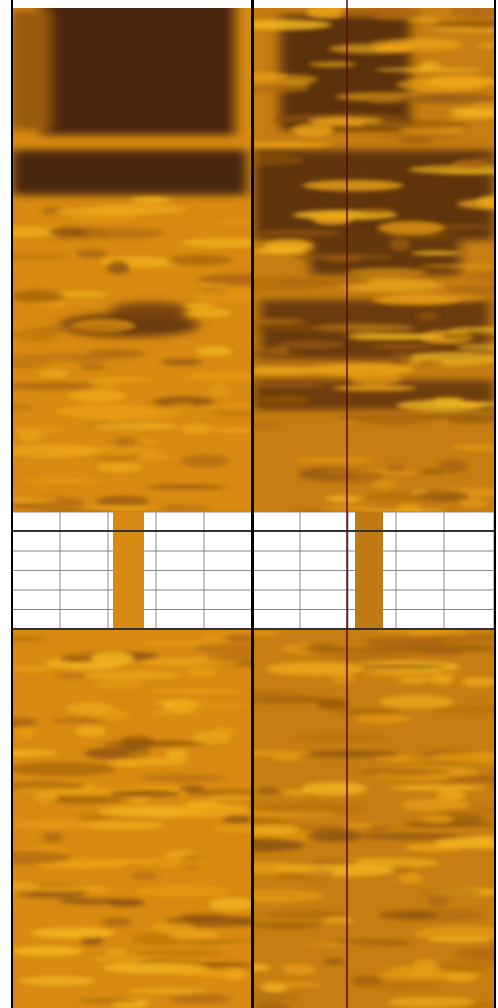 This screenshot has height=1008, width=498. Describe the element at coordinates (369, 571) in the screenshot. I see `strip` at that location.